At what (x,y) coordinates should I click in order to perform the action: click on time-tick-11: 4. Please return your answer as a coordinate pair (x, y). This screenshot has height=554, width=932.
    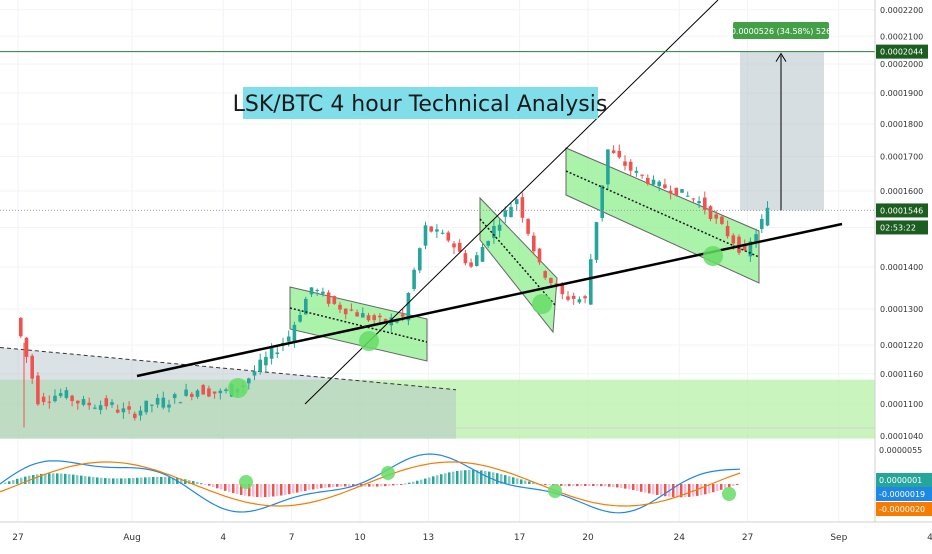
    Looking at the image, I should click on (929, 538).